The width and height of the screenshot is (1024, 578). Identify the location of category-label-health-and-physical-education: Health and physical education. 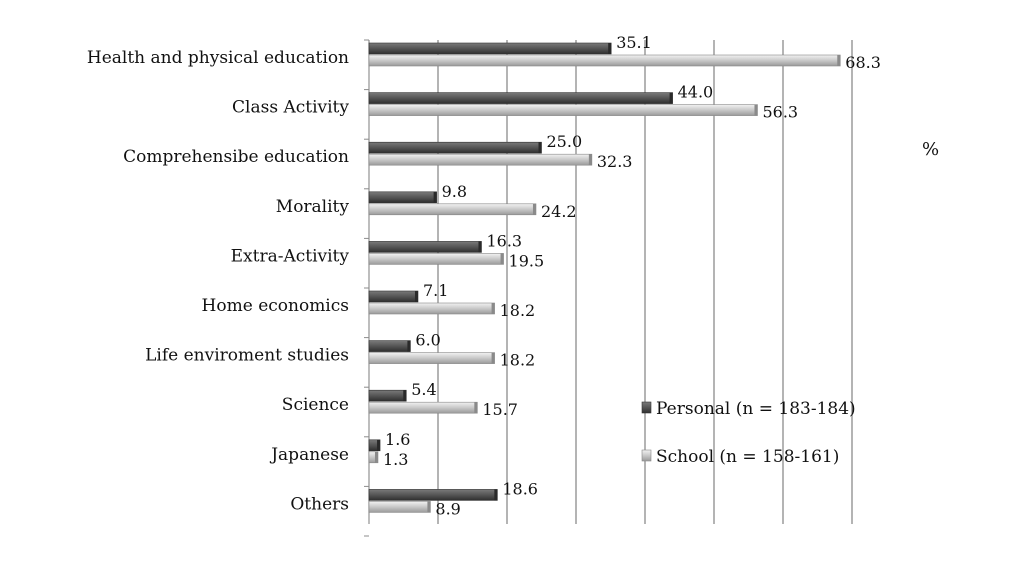
(218, 58).